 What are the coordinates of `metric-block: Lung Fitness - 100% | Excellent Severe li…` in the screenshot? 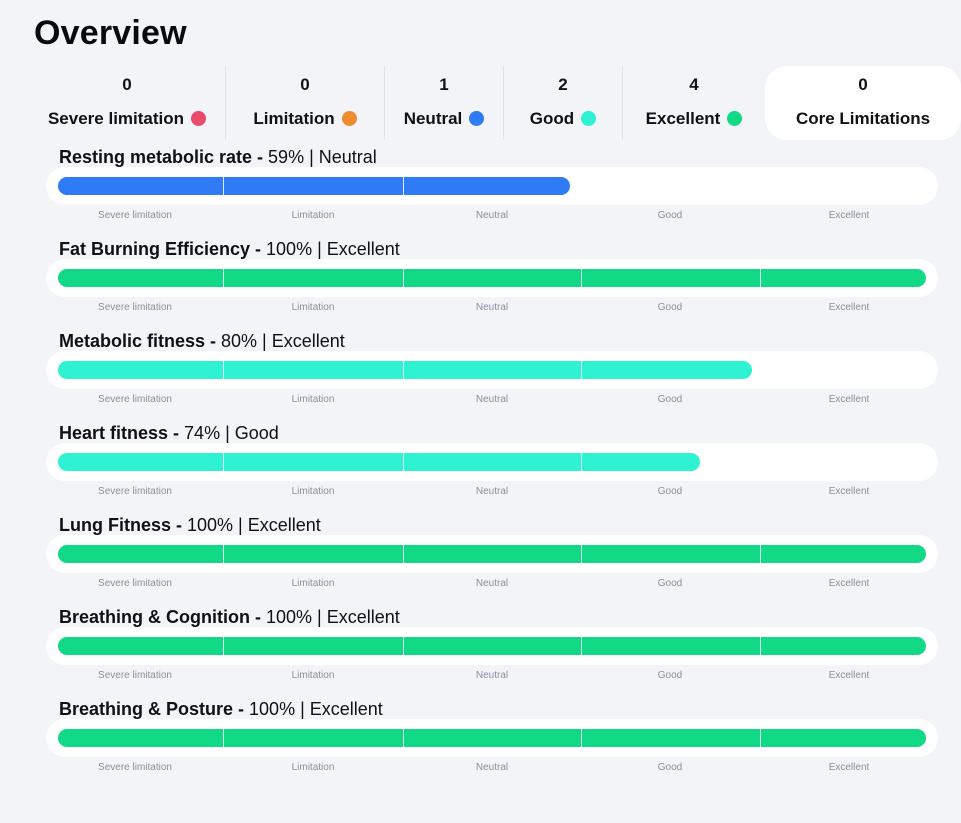 It's located at (492, 561).